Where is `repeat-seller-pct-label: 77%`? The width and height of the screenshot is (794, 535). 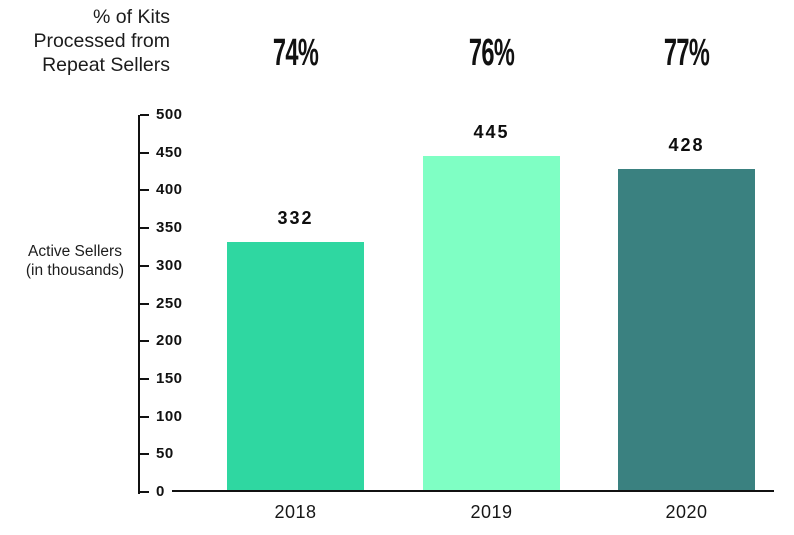 repeat-seller-pct-label: 77% is located at coordinates (687, 53).